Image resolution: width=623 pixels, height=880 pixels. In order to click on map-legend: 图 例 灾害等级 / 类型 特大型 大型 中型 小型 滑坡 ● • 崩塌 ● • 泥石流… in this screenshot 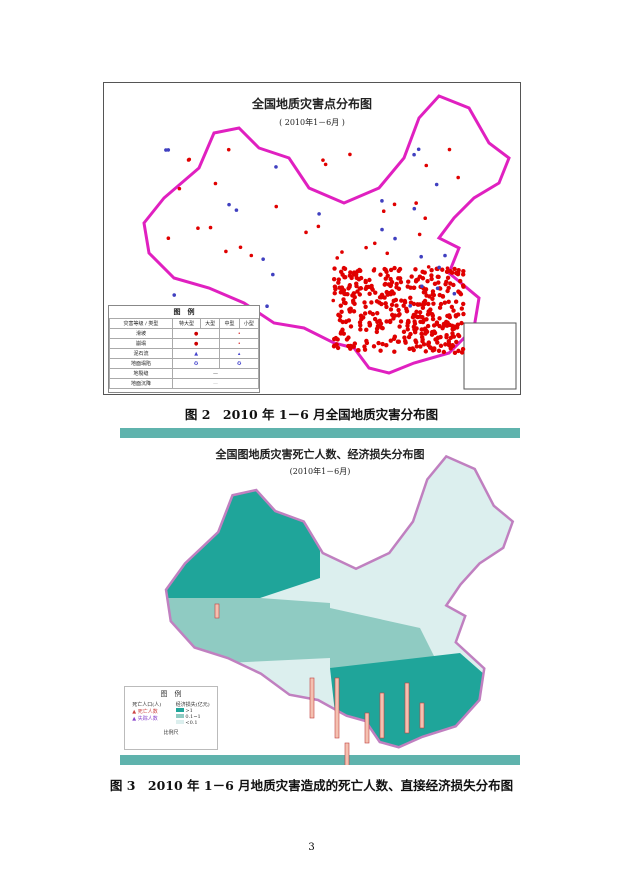, I will do `click(184, 349)`.